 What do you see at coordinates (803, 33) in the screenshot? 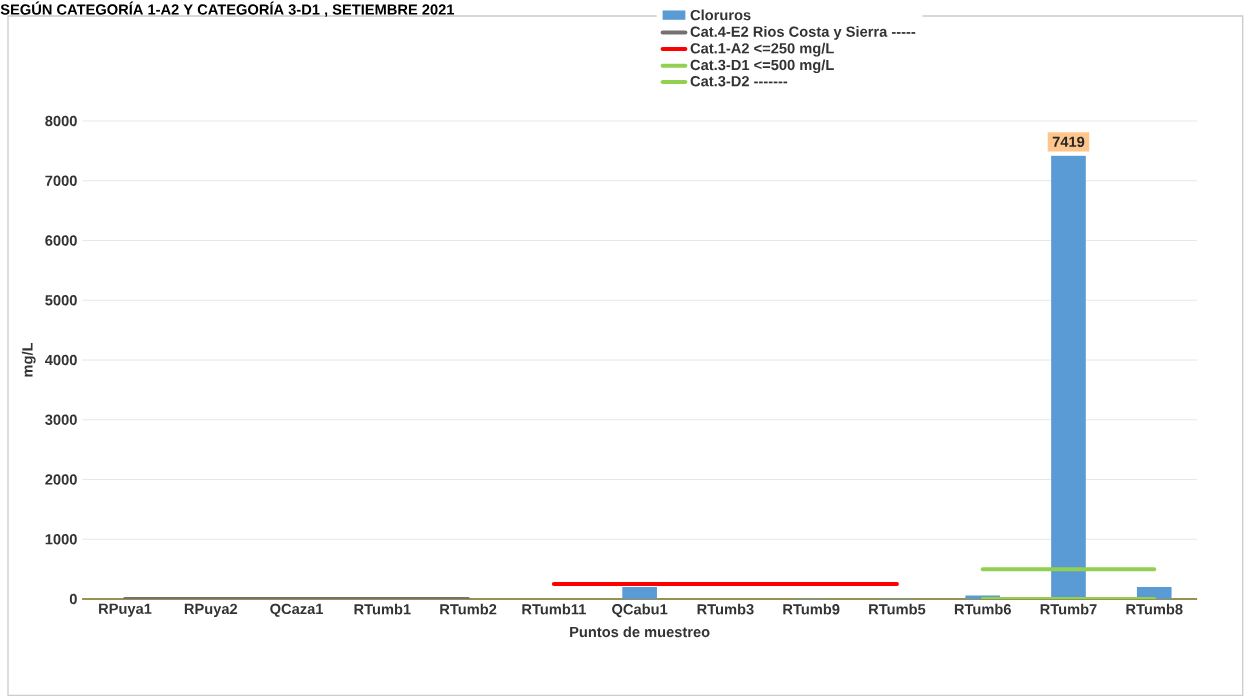
I see `legend-label: Cat.4-E2 Rios Costa y Sierra -----` at bounding box center [803, 33].